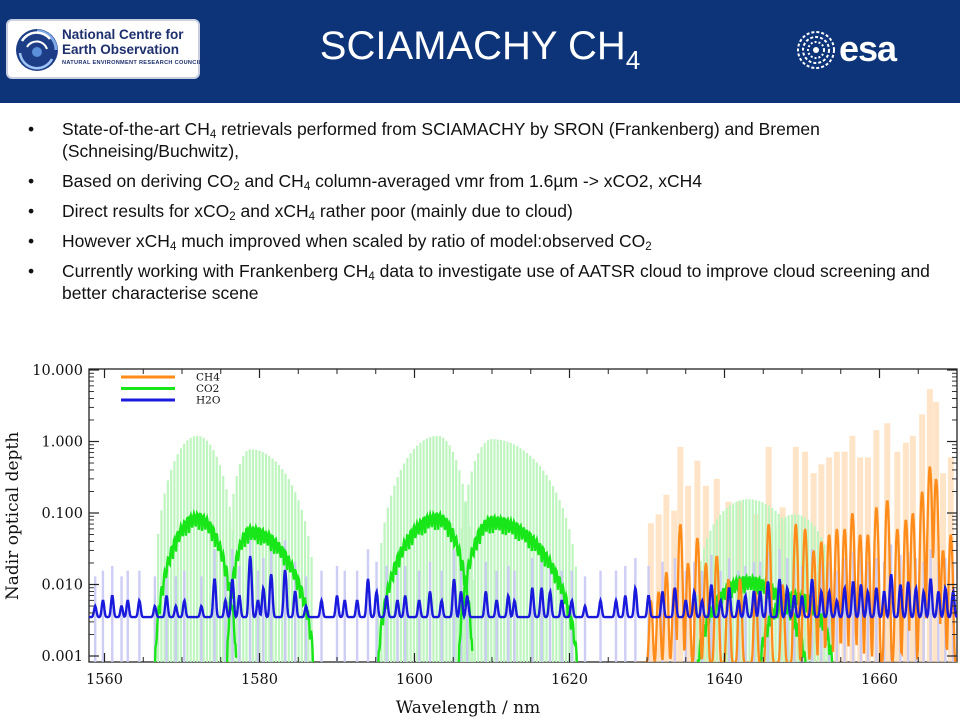 The image size is (960, 720). Describe the element at coordinates (868, 48) in the screenshot. I see `esa-wordmark: esa` at that location.